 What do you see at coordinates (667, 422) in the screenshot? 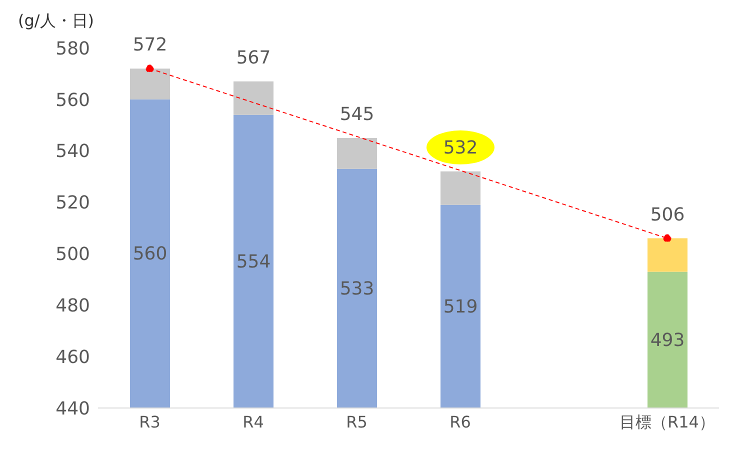
I see `x-tick-label: 目標（R14）` at bounding box center [667, 422].